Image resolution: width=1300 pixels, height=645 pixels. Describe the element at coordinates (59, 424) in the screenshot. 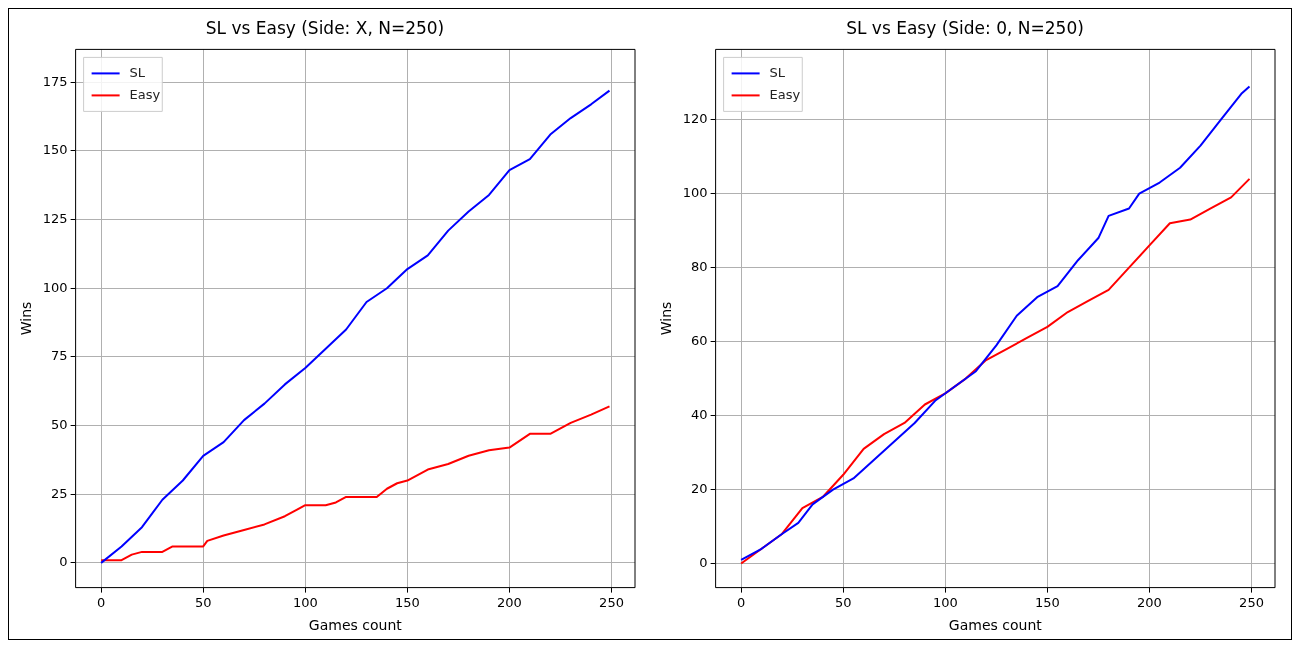

I see `y-tick-label: 50` at that location.